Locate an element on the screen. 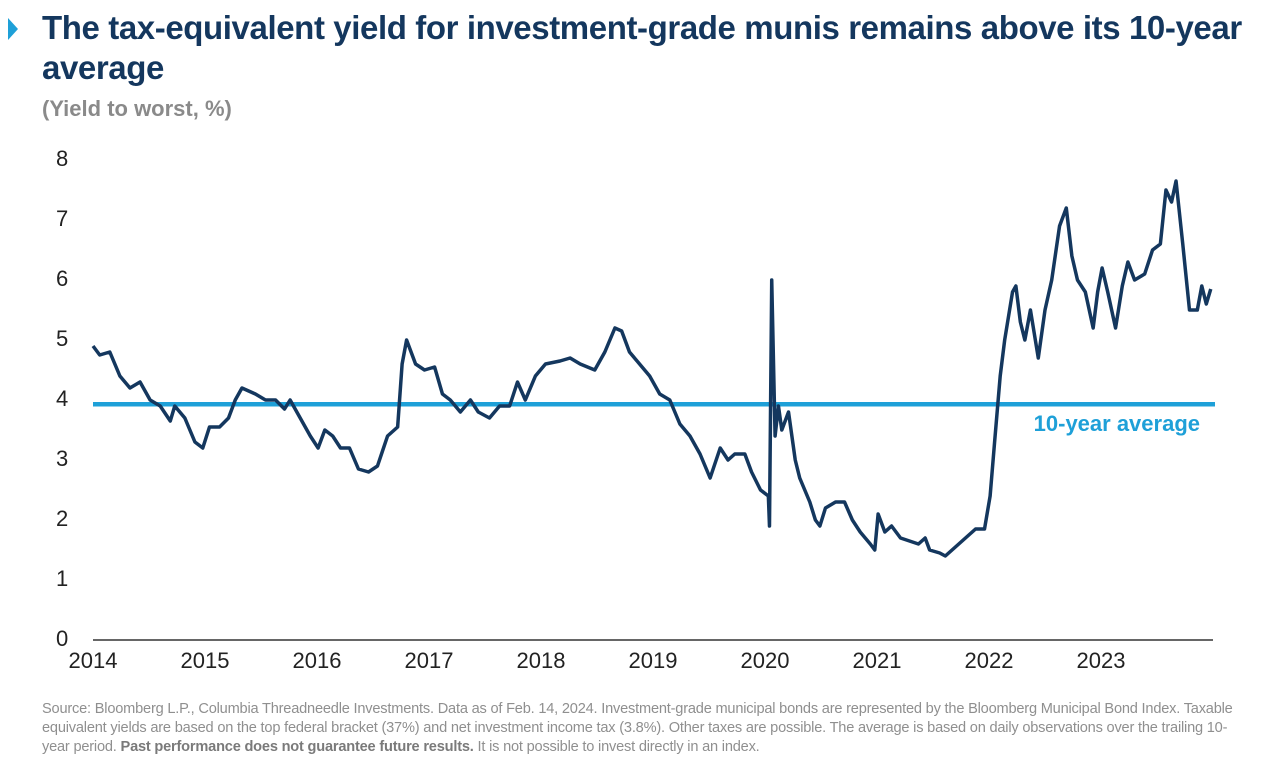 The width and height of the screenshot is (1280, 775). x-tick-label: 2014 is located at coordinates (93, 660).